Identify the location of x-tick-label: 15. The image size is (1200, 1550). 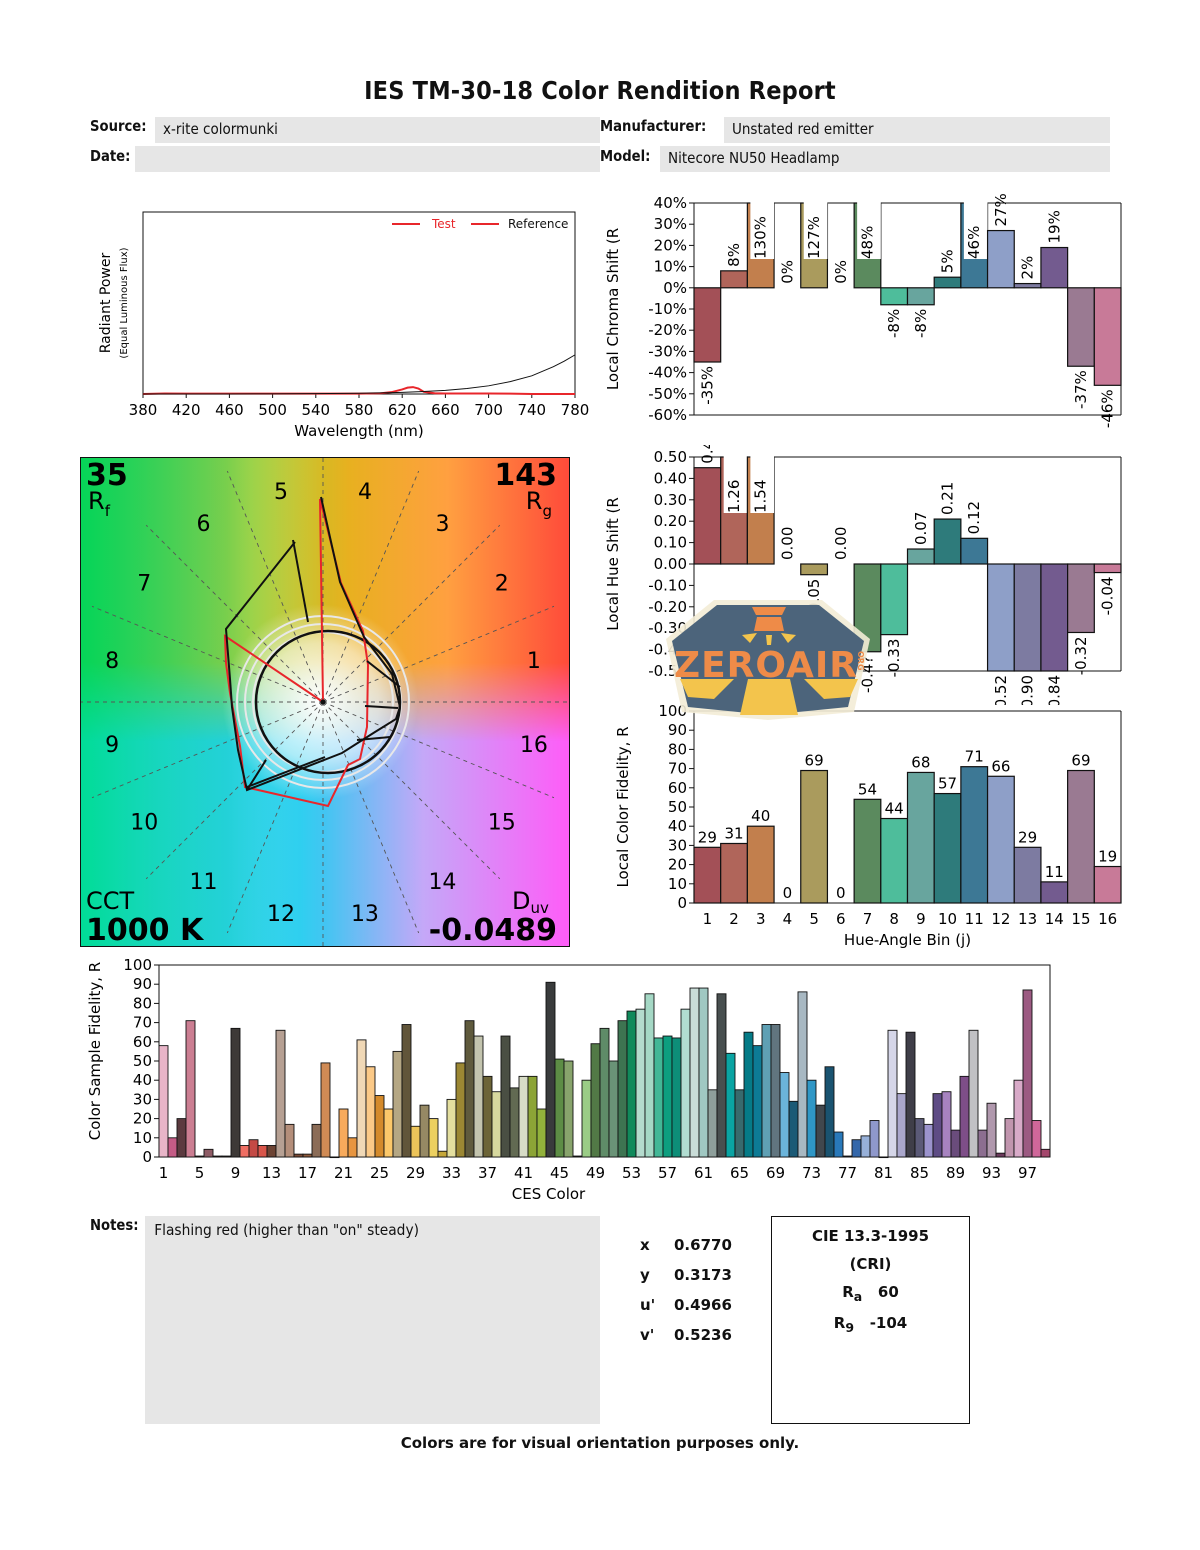
(1080, 919).